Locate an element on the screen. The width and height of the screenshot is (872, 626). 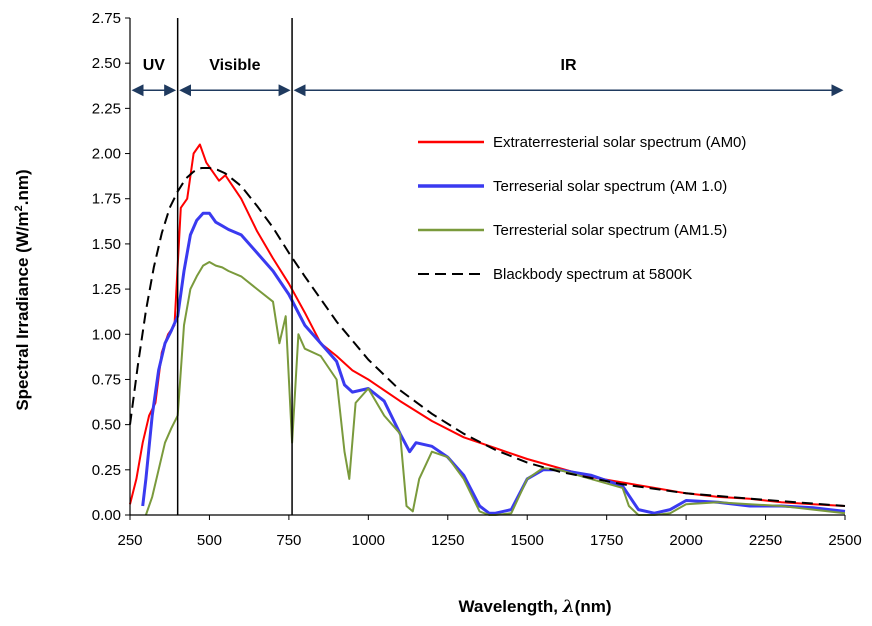
region-label-2: Visible is located at coordinates (234, 65).